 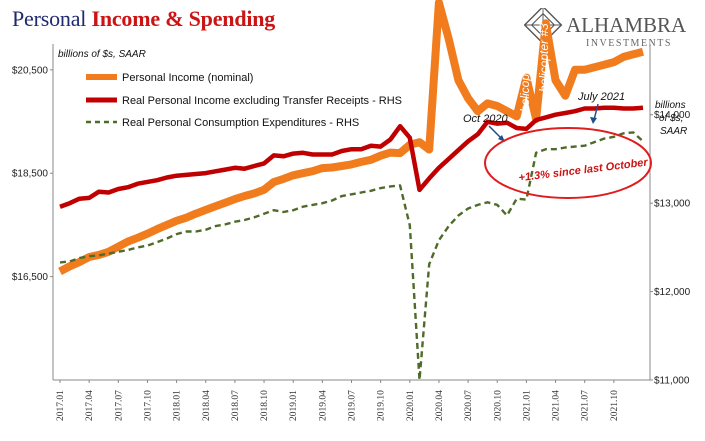 What do you see at coordinates (586, 405) in the screenshot?
I see `x-tick-label: 2021.07` at bounding box center [586, 405].